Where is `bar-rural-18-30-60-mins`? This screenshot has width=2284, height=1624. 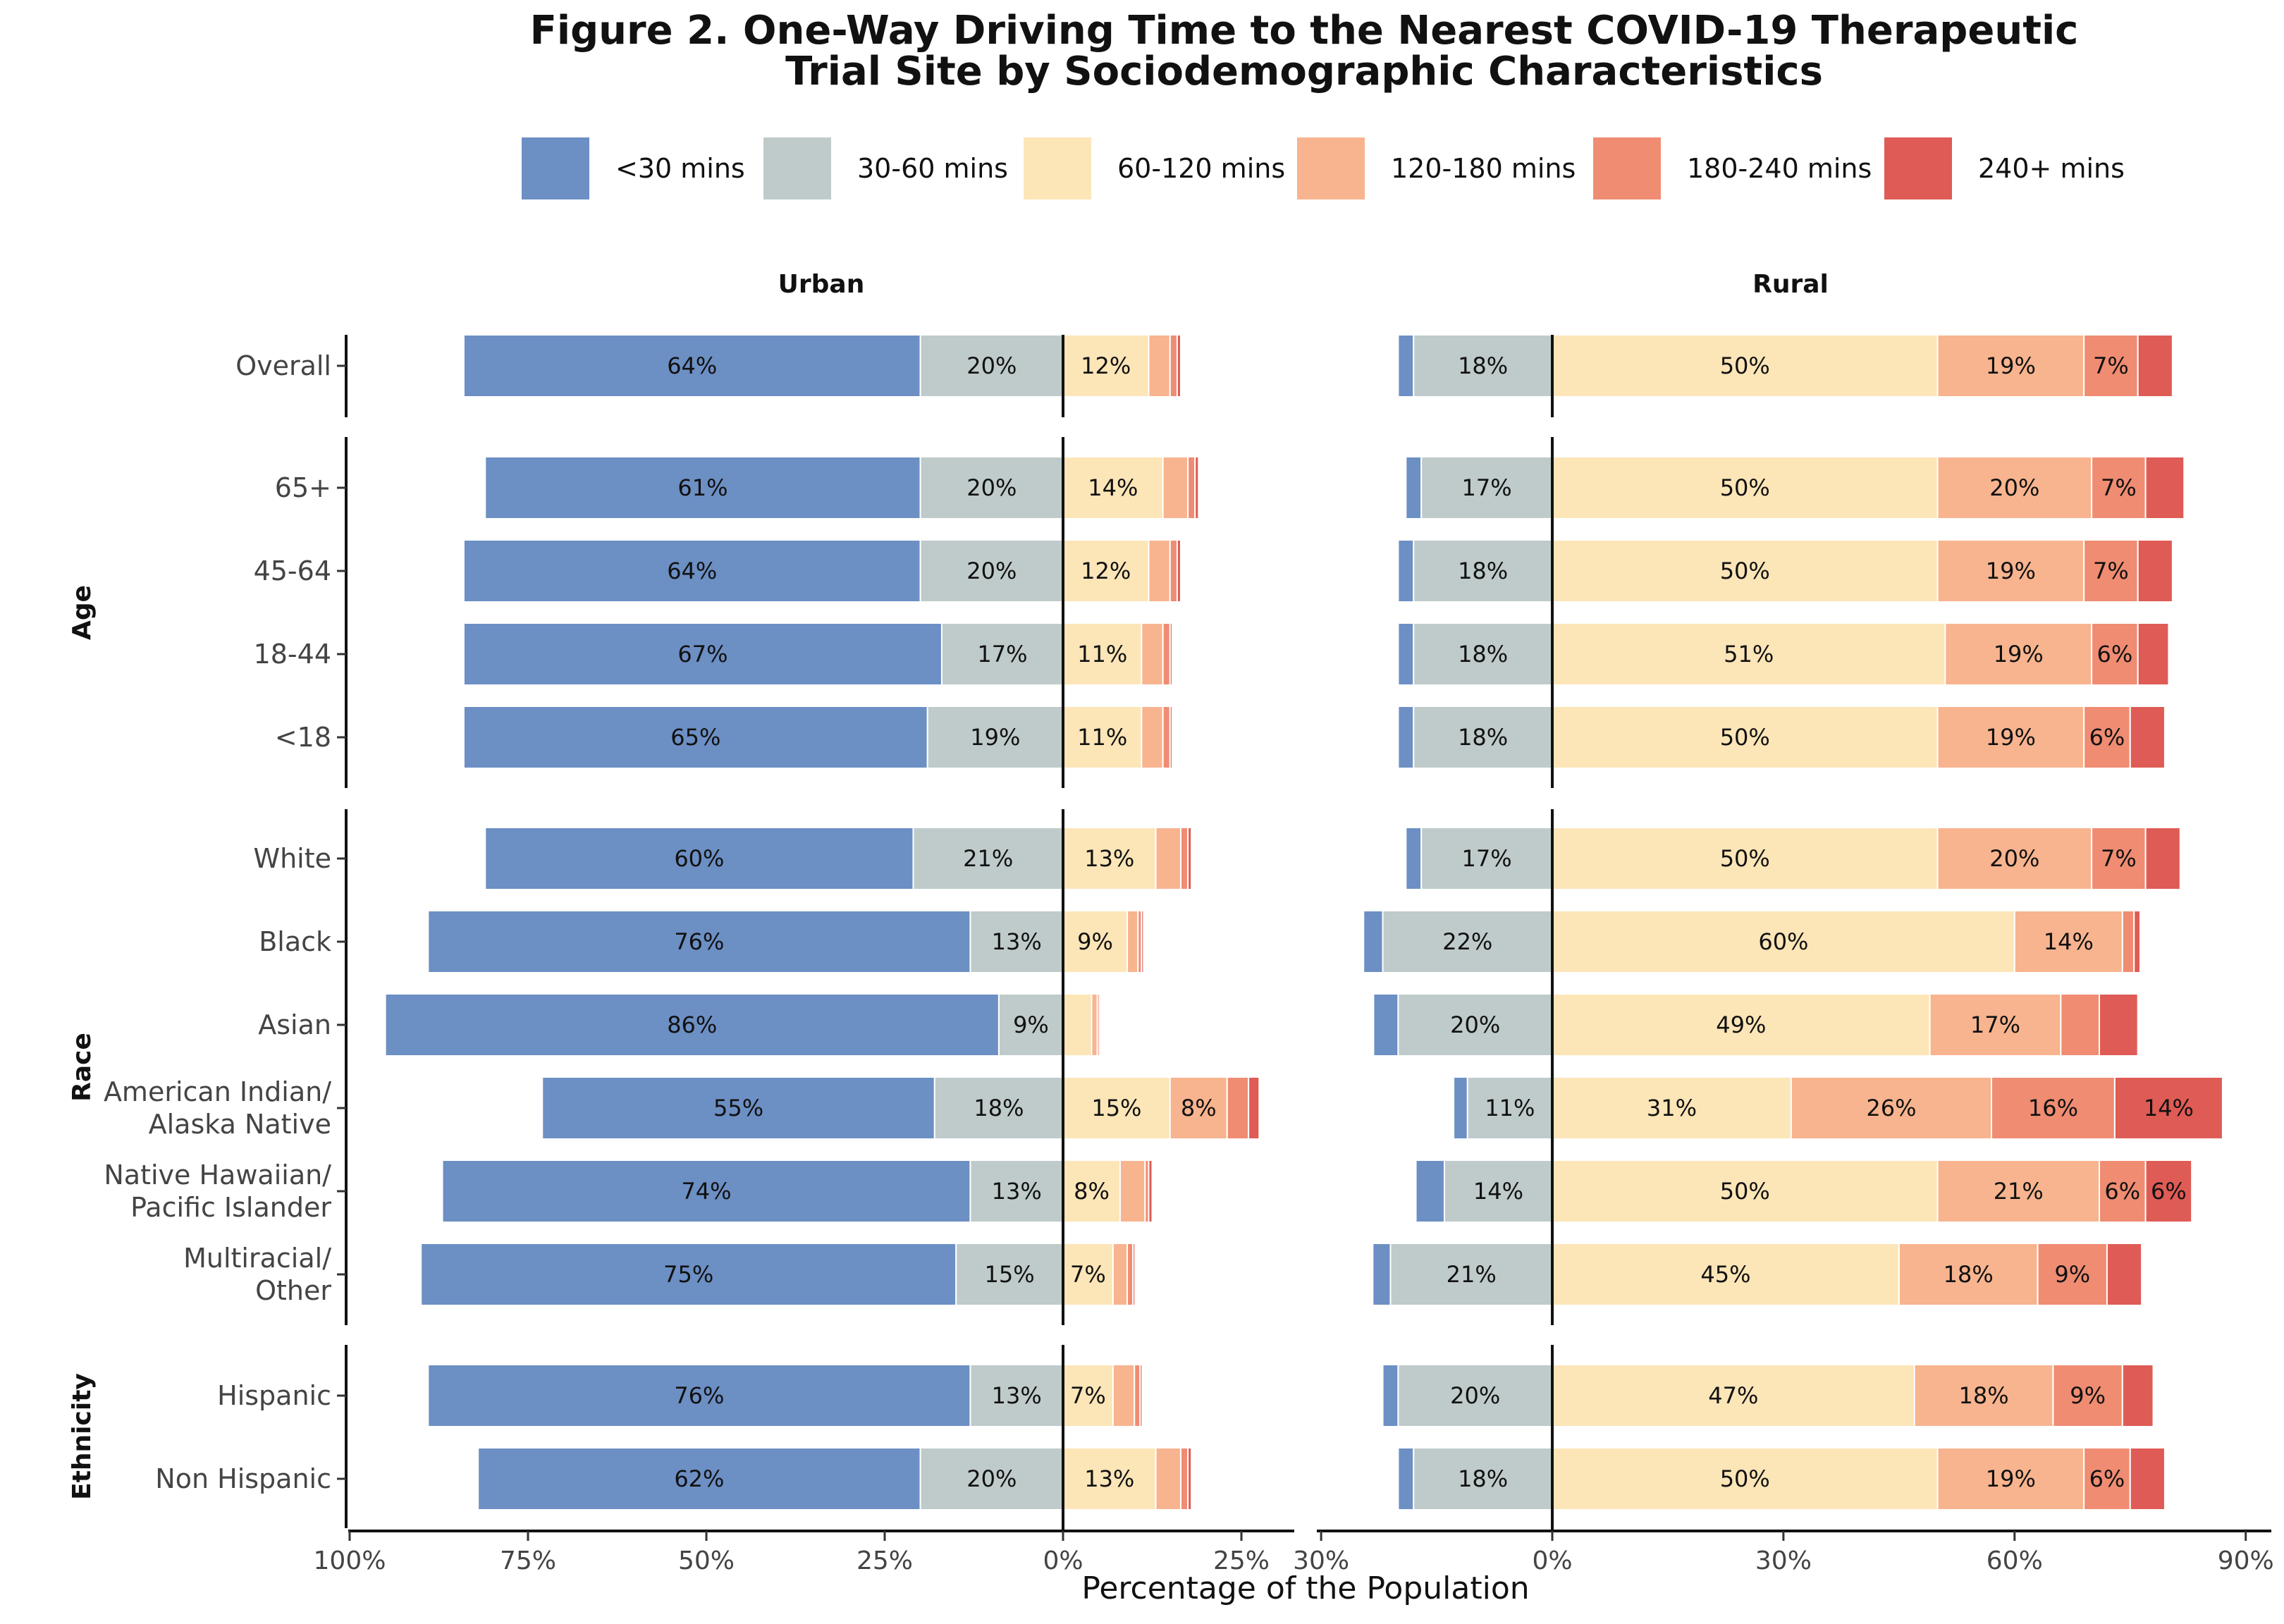
bar-rural-18-30-60-mins is located at coordinates (1483, 738).